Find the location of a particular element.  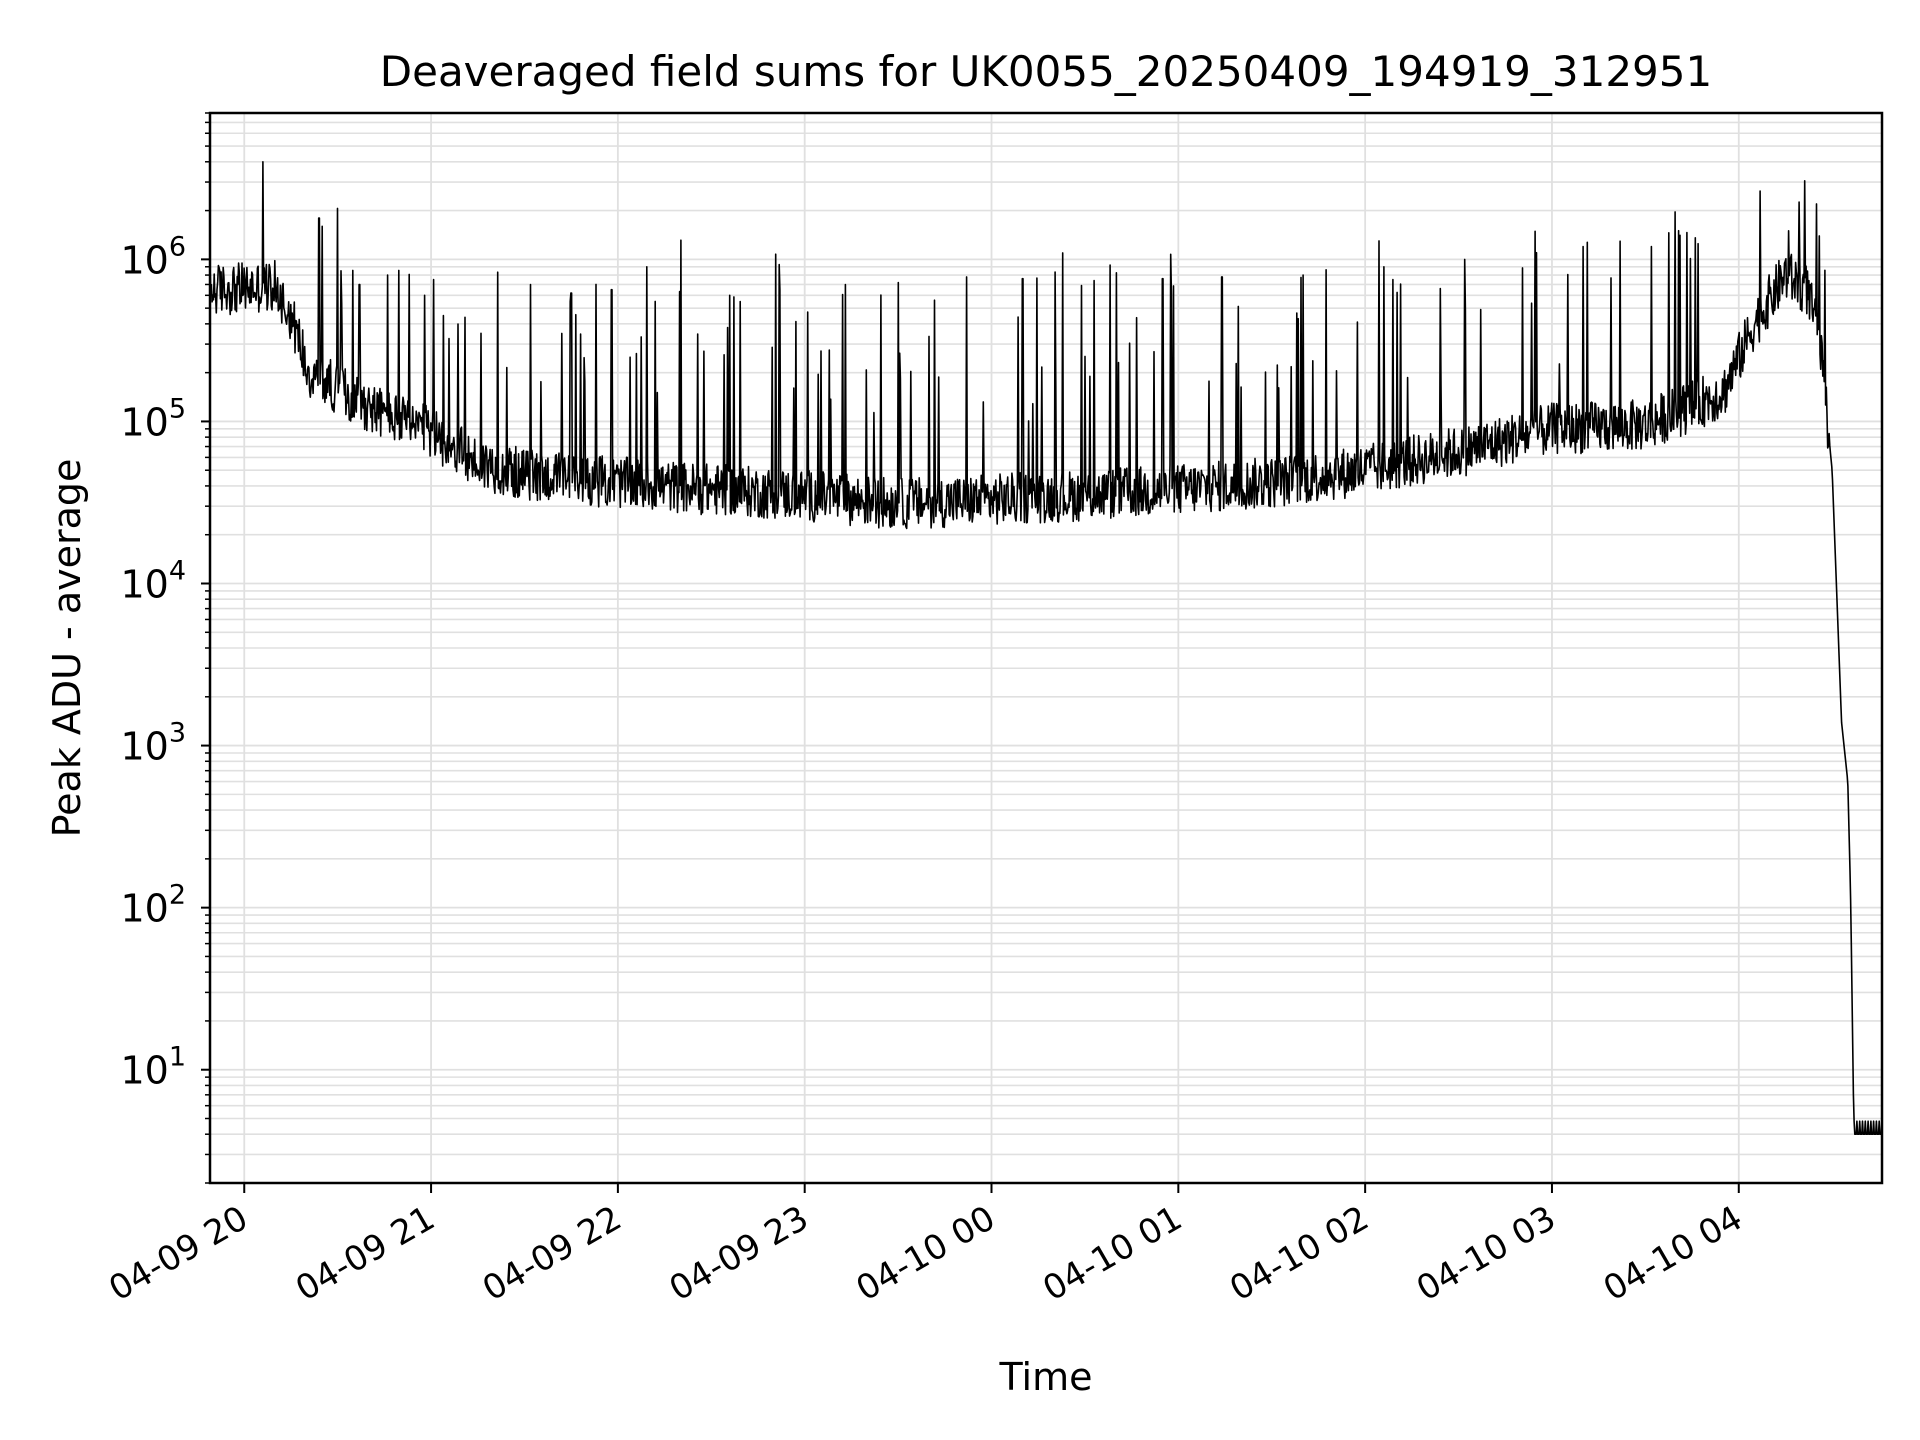

y-tick-label: 106 is located at coordinates (153, 256).